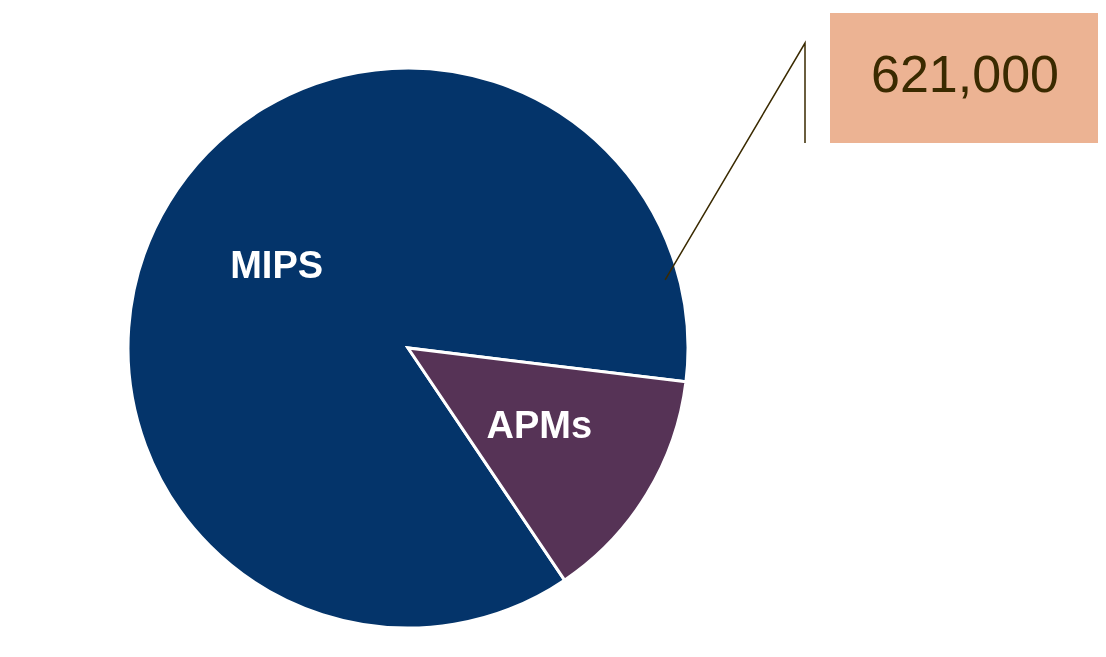 The image size is (1106, 657). What do you see at coordinates (277, 264) in the screenshot?
I see `slice-label: MIPS` at bounding box center [277, 264].